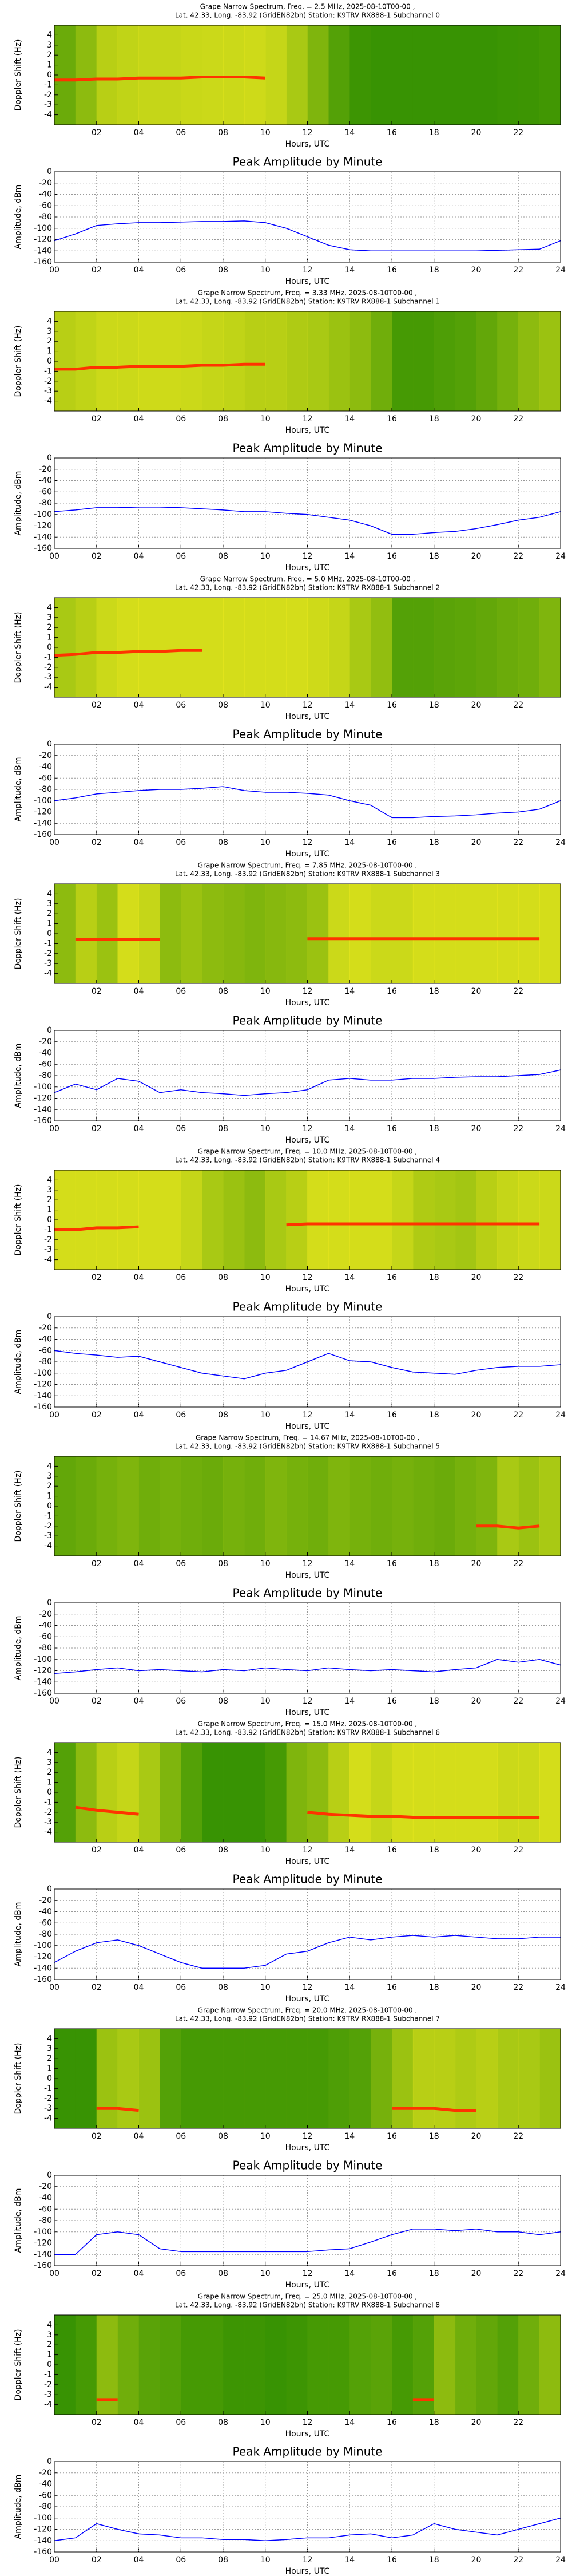 The width and height of the screenshot is (572, 2576). What do you see at coordinates (48, 667) in the screenshot?
I see `y-tick-label: -2` at bounding box center [48, 667].